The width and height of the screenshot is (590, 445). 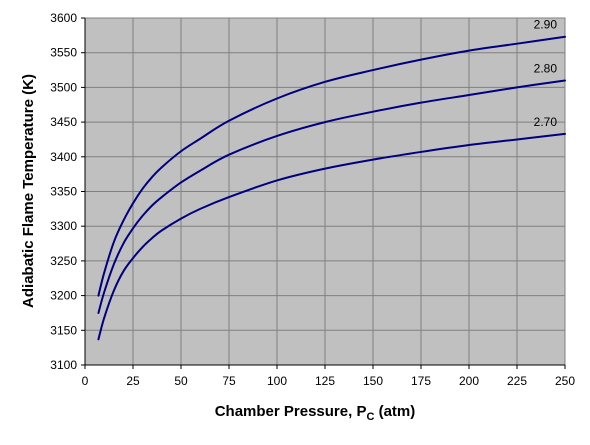 What do you see at coordinates (229, 381) in the screenshot?
I see `x-tick-label: 75` at bounding box center [229, 381].